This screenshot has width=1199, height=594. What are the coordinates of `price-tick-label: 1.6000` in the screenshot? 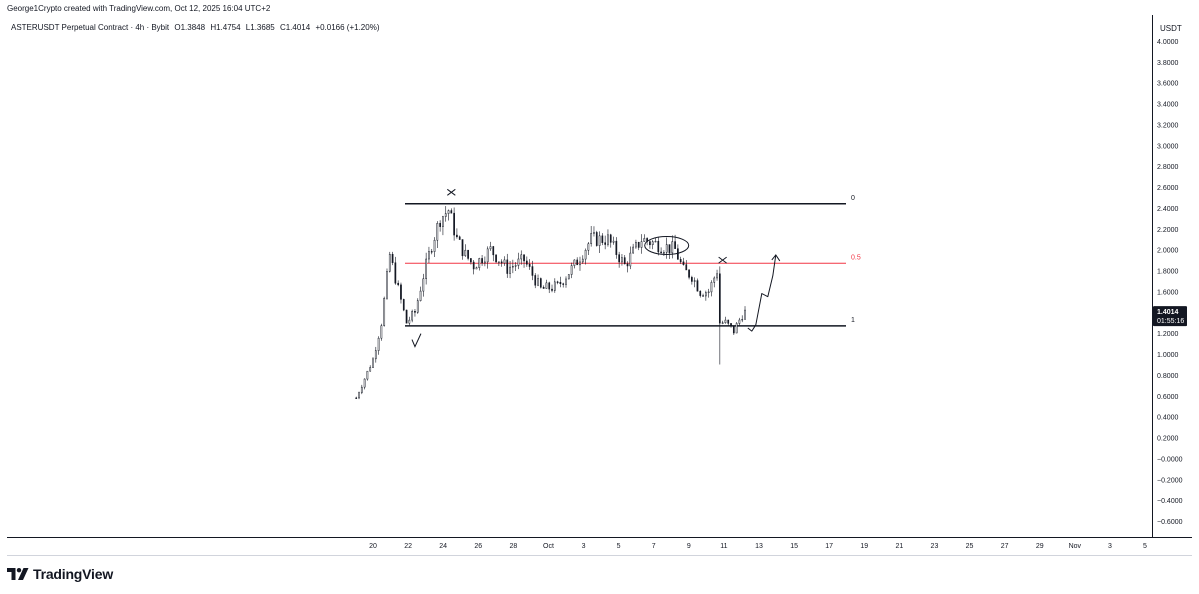 It's located at (1168, 292).